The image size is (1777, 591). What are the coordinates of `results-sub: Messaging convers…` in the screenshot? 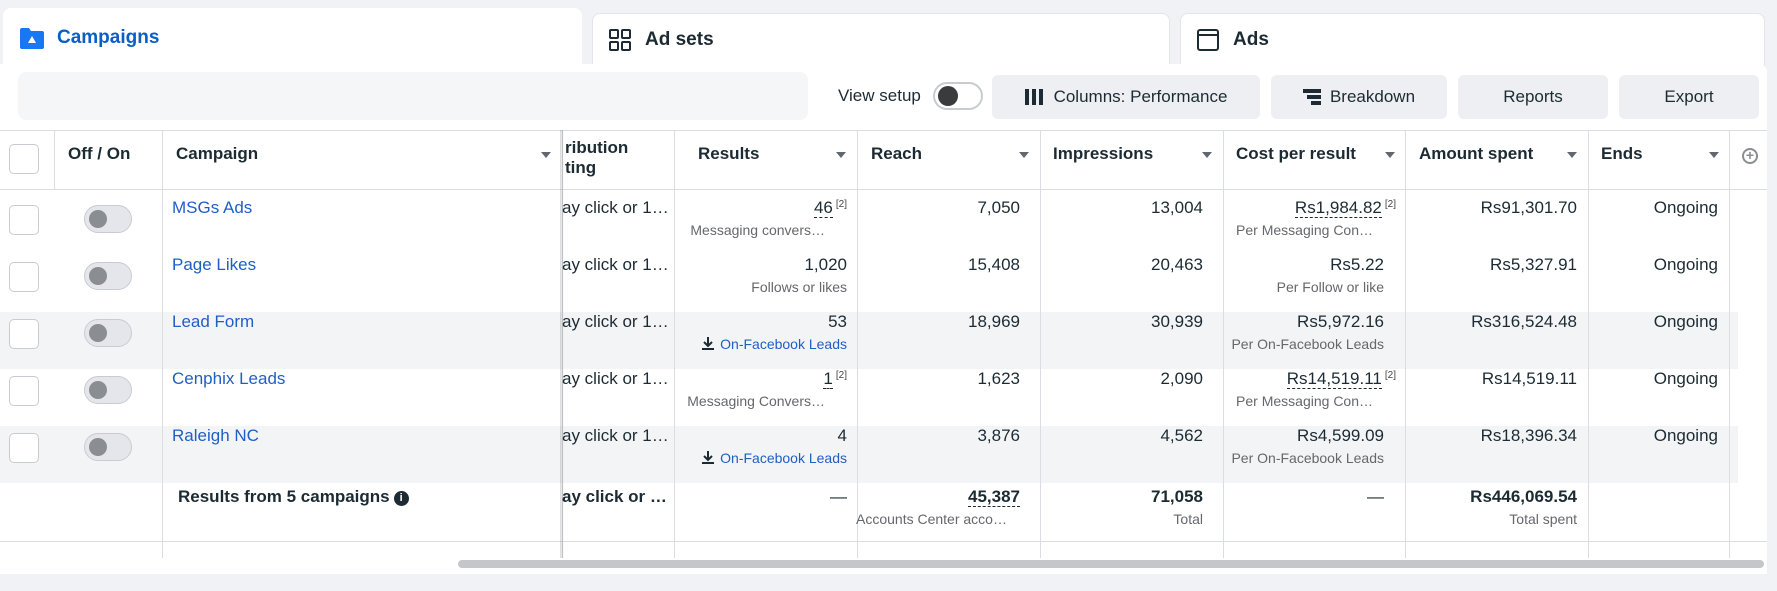 It's located at (757, 230).